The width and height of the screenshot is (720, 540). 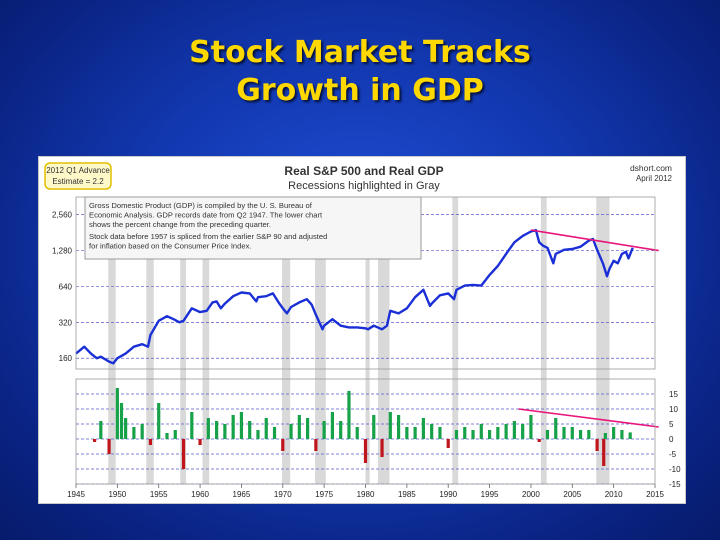 What do you see at coordinates (673, 409) in the screenshot?
I see `lower-y-tick-label: 10` at bounding box center [673, 409].